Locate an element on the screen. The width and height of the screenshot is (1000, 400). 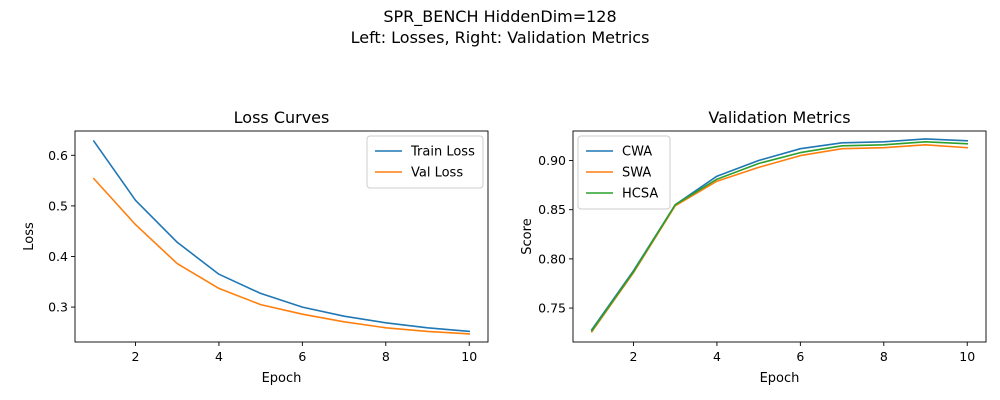
loss-x-tick-label: 2 is located at coordinates (136, 356).